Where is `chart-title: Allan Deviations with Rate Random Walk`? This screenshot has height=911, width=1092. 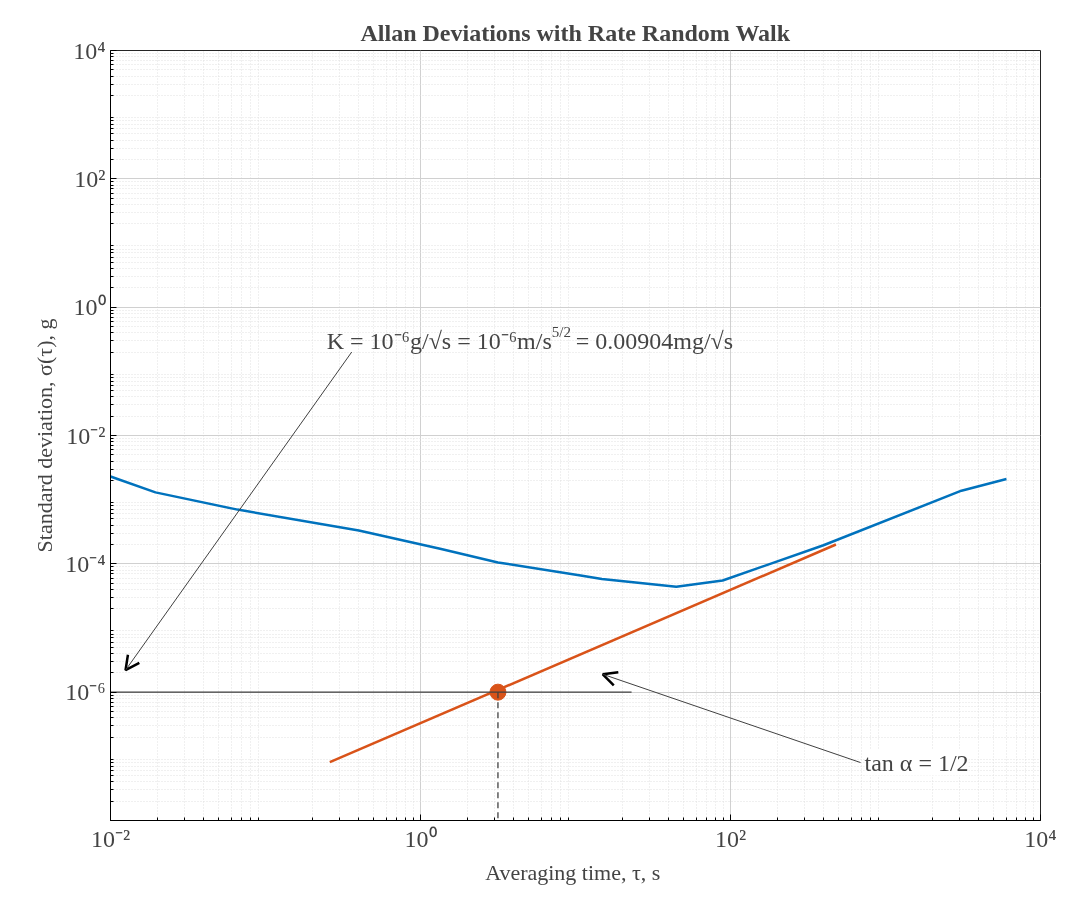 chart-title: Allan Deviations with Rate Random Walk is located at coordinates (575, 32).